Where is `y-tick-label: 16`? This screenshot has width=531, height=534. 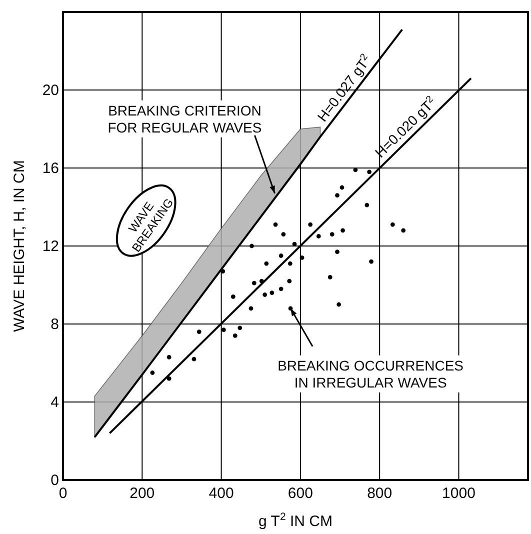
y-tick-label: 16 is located at coordinates (50, 168).